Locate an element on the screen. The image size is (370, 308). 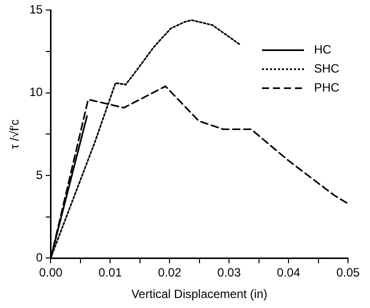
x-axis-title: Vertical Displacement (in) is located at coordinates (199, 294).